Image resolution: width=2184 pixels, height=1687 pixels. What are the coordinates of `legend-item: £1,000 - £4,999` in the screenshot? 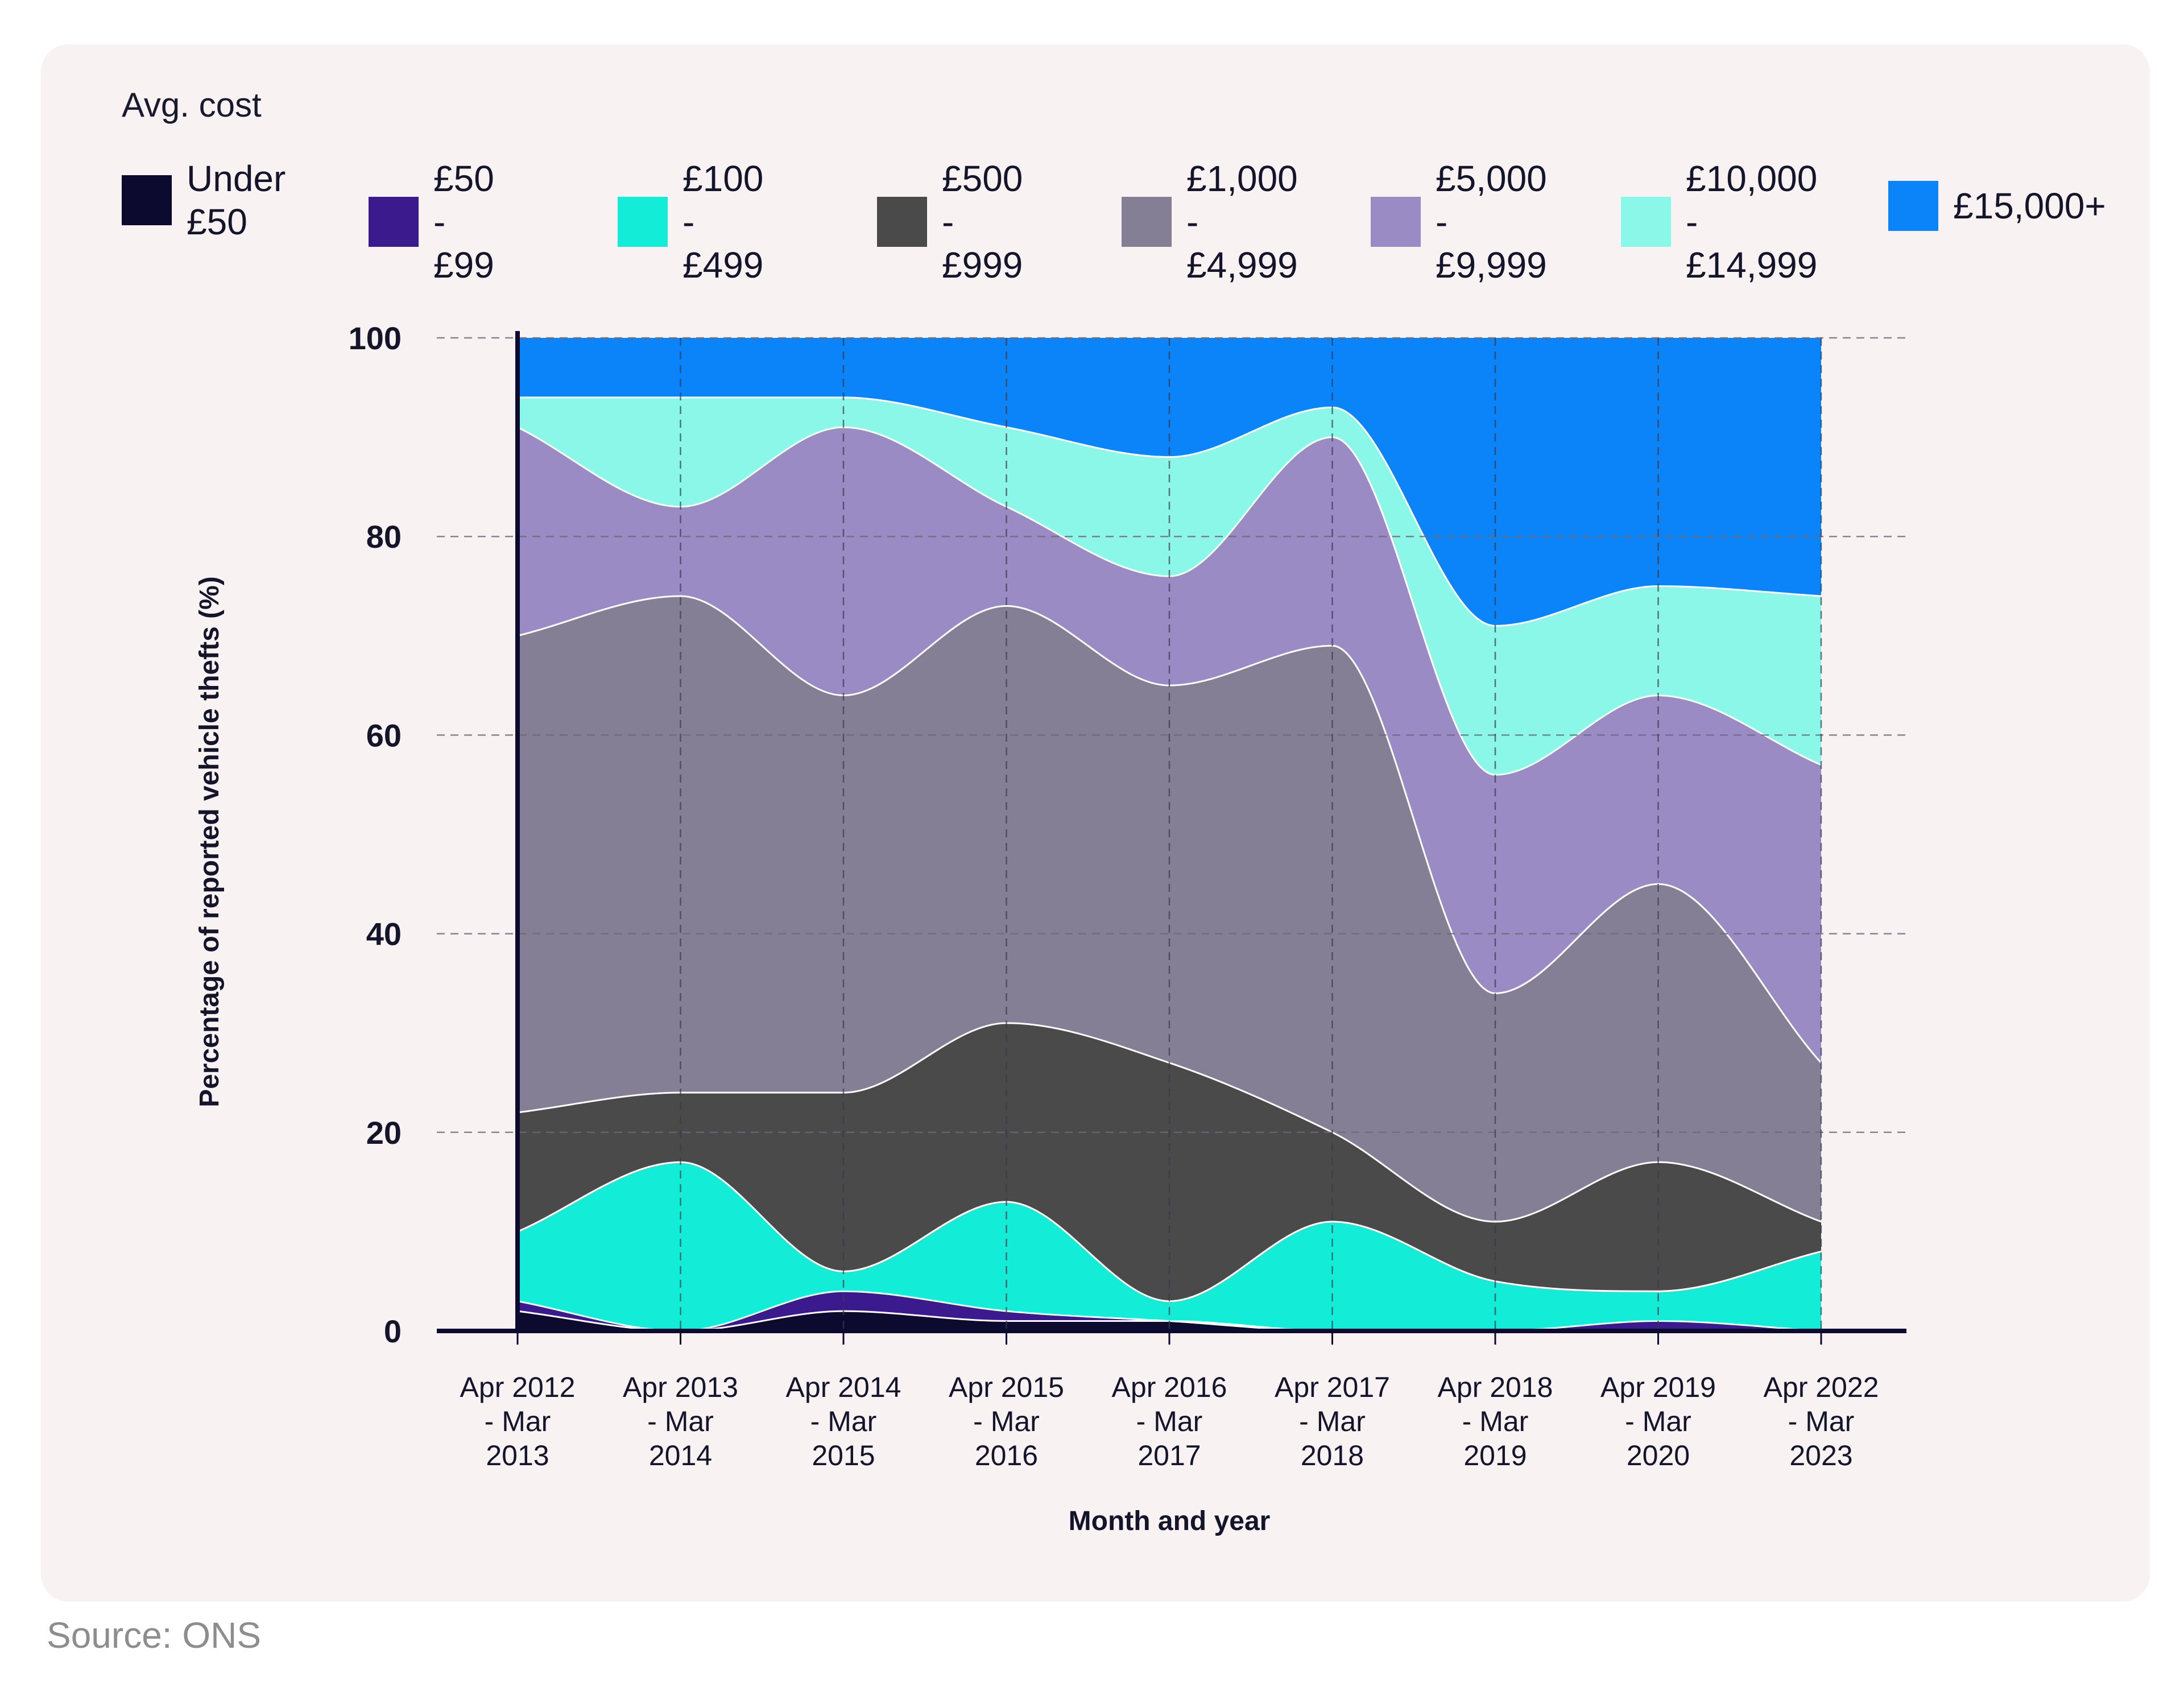 It's located at (1210, 222).